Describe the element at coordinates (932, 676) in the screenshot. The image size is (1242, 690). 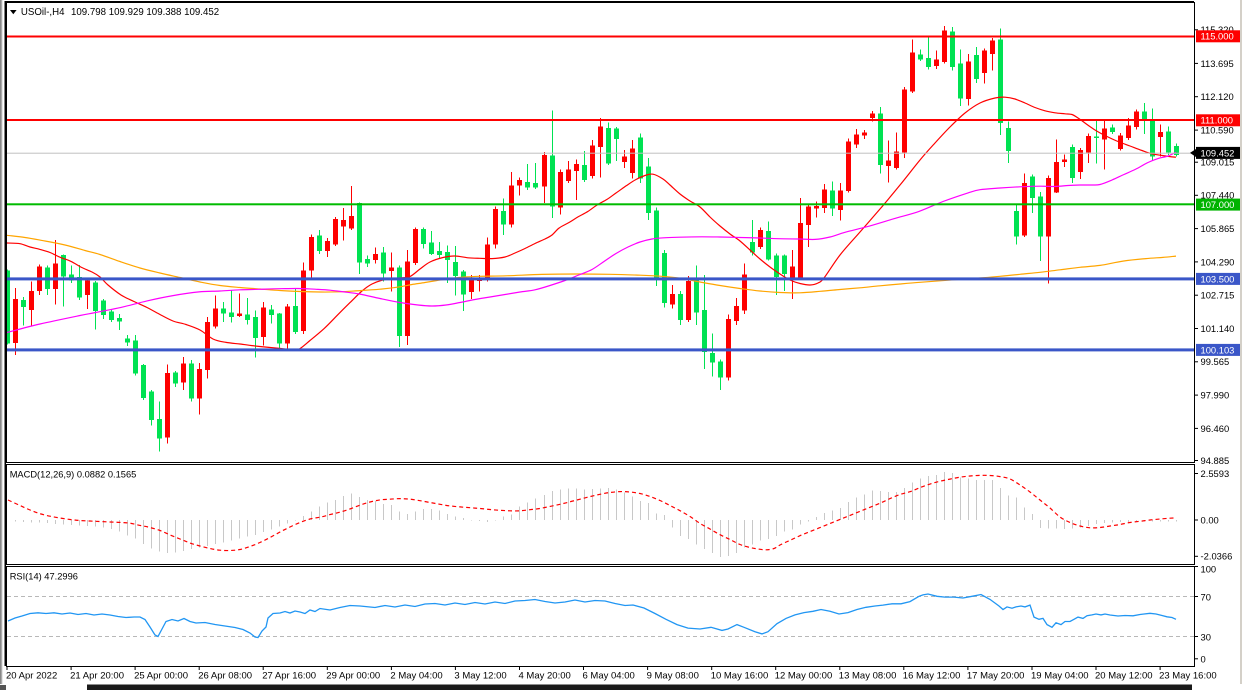
I see `svg-text: 16 May 12:00` at that location.